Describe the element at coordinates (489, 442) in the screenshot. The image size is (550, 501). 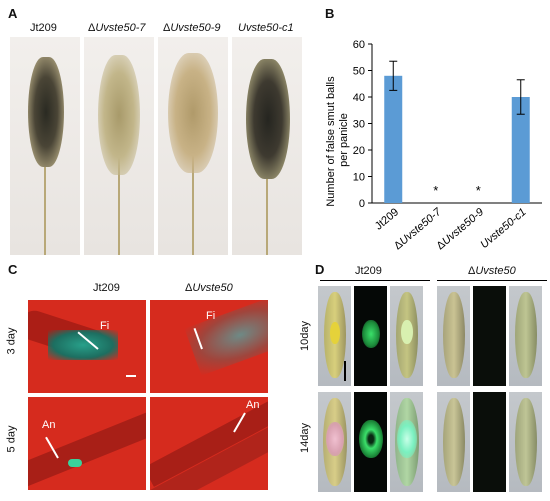
I see `seed-uvste50-14day-fluor` at that location.